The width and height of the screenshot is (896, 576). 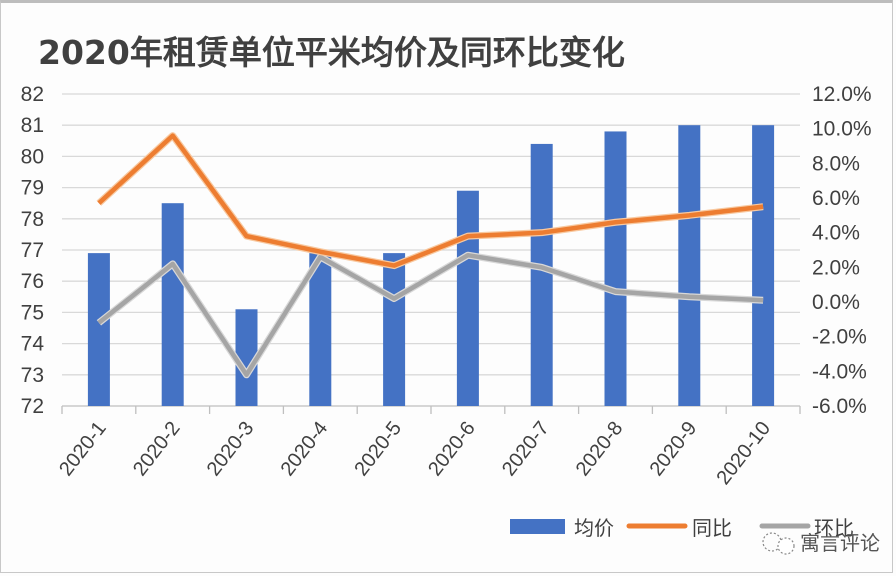 I want to click on watermark: 寓言评论, so click(x=821, y=543).